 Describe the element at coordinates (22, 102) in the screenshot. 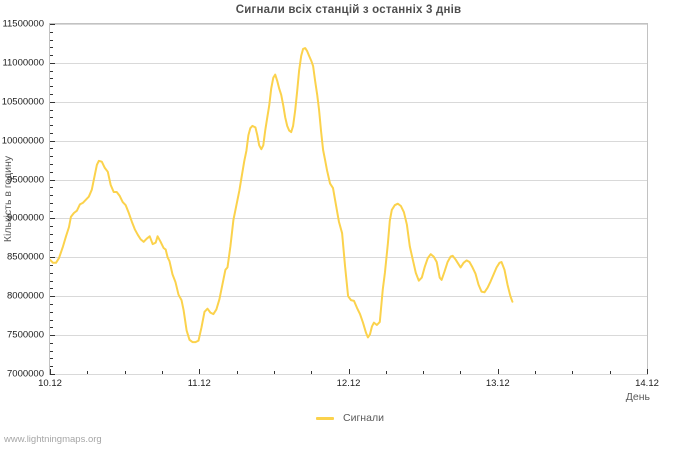

I see `y-tick-label-10500000: 10500000` at that location.